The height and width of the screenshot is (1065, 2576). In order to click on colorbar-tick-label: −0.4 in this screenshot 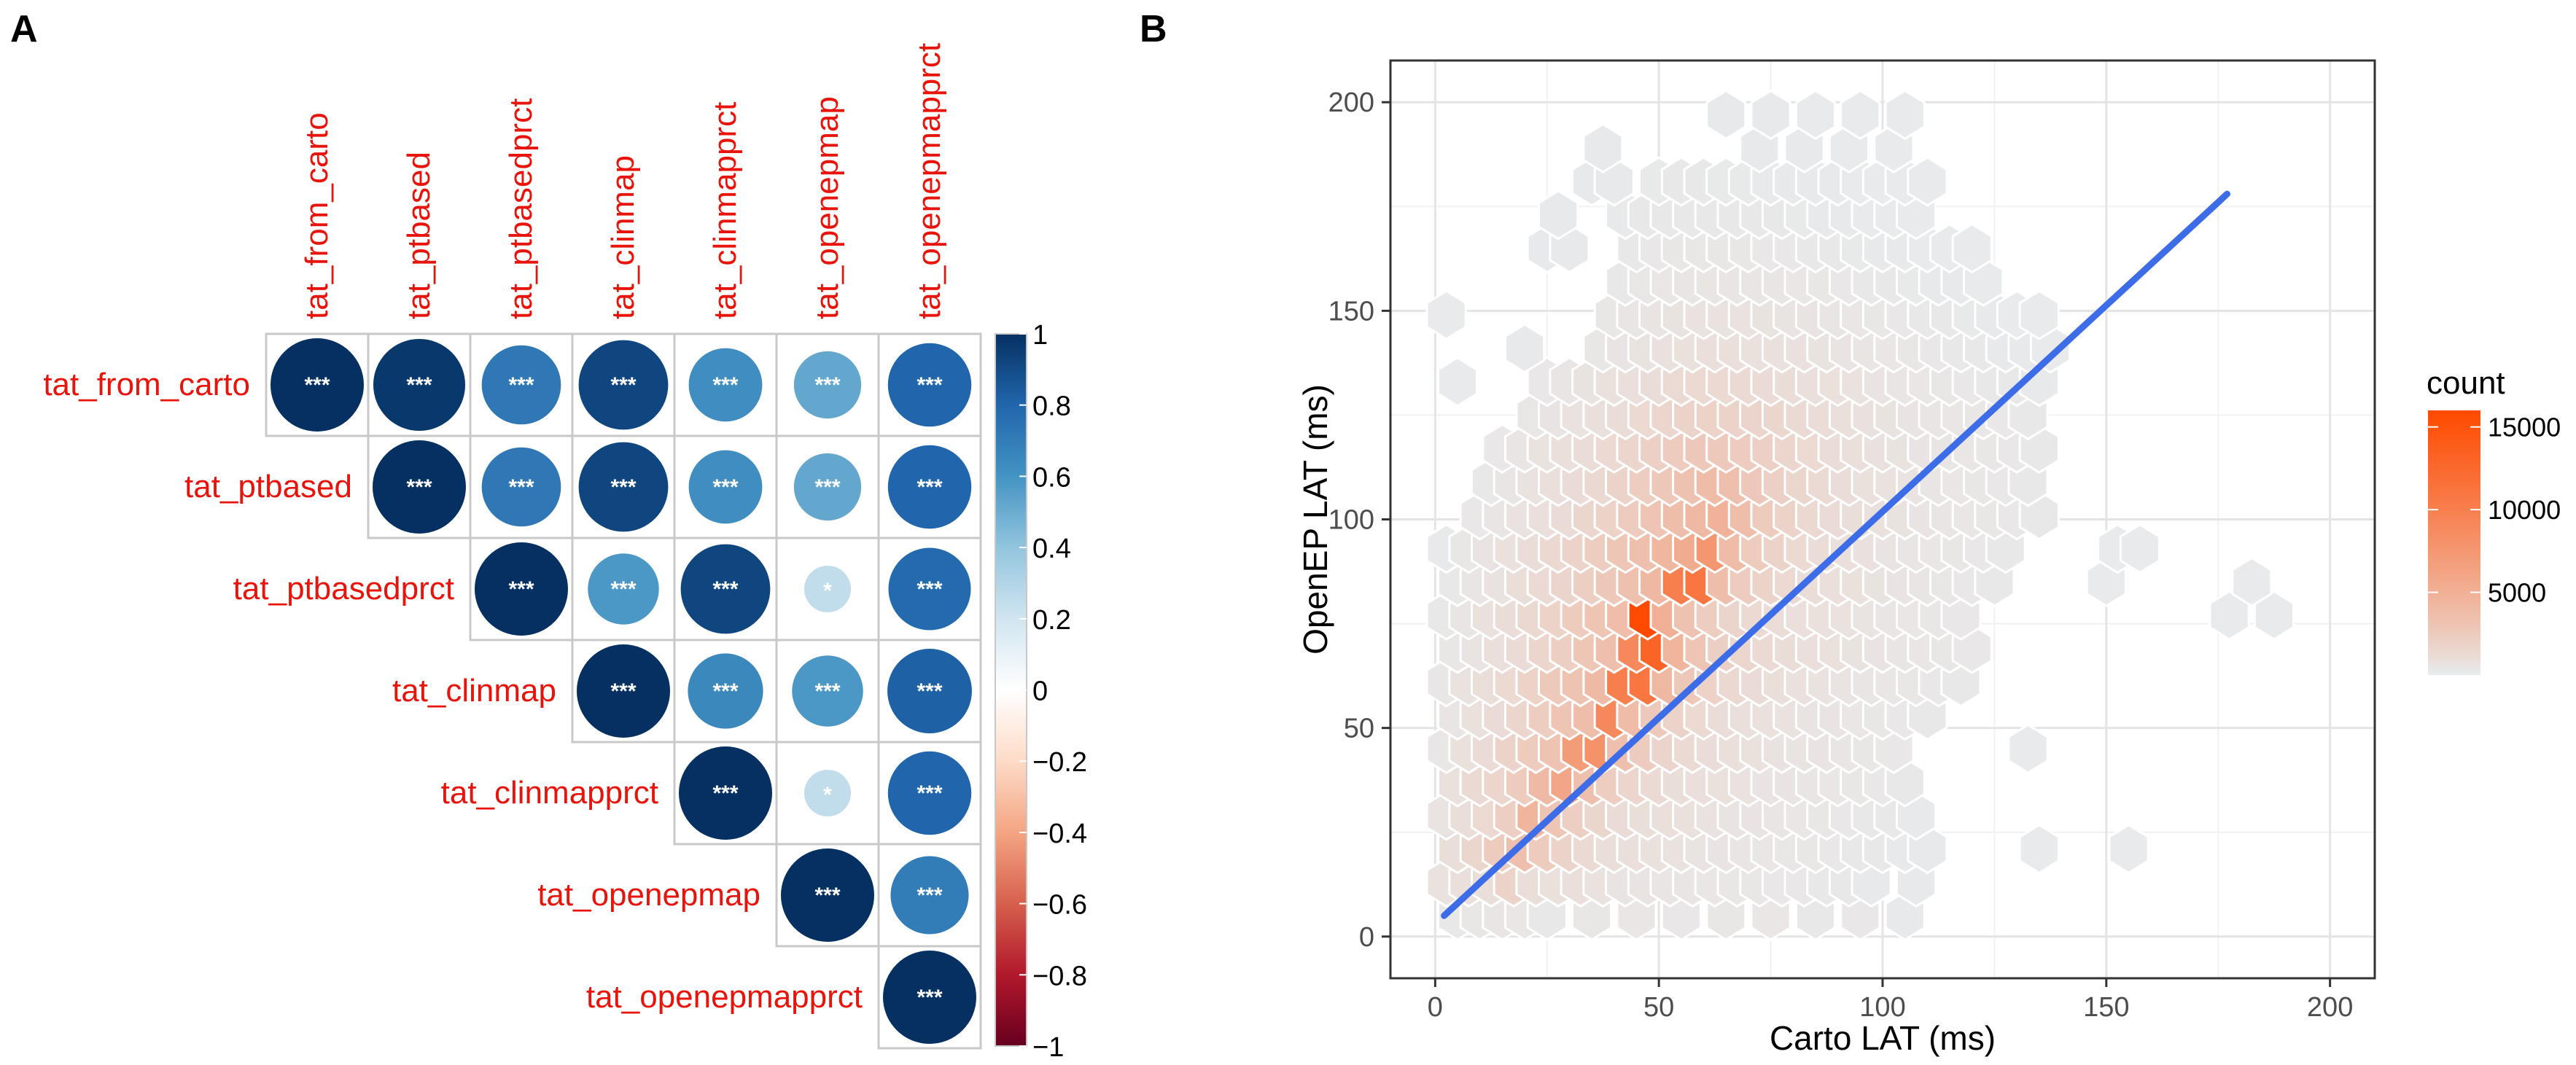, I will do `click(1059, 834)`.